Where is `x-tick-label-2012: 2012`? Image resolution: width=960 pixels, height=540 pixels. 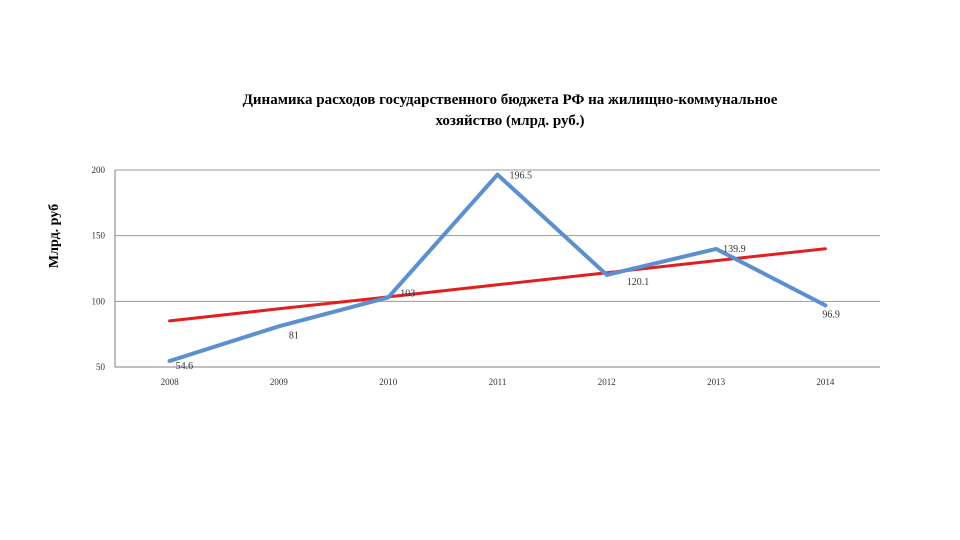 x-tick-label-2012: 2012 is located at coordinates (607, 382).